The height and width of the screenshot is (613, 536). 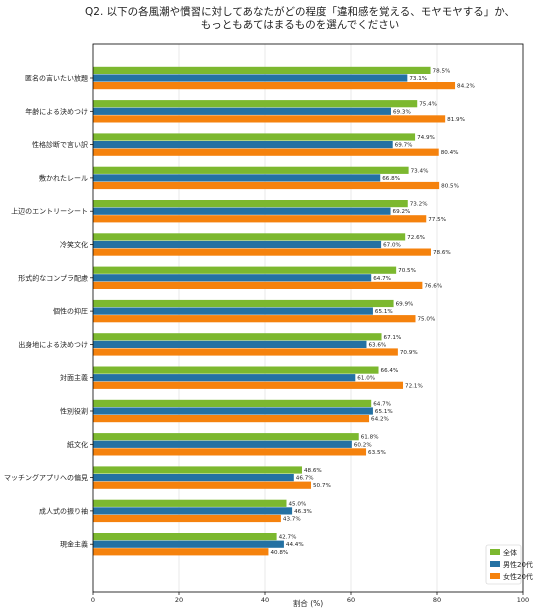 What do you see at coordinates (305, 479) in the screenshot?
I see `bar-value-label: 46.7%` at bounding box center [305, 479].